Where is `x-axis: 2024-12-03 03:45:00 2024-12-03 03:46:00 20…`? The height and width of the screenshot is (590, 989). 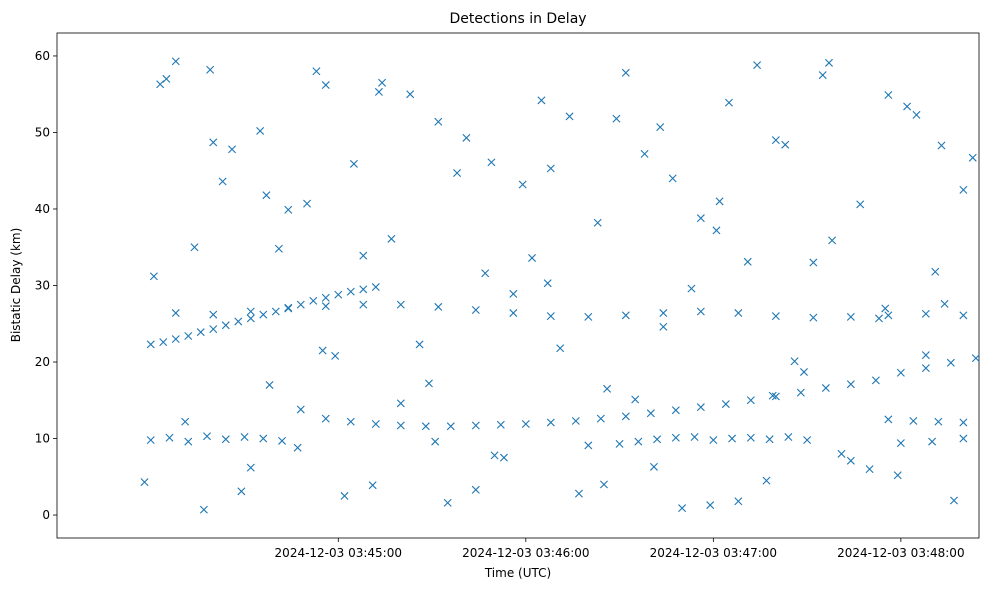
x-axis: 2024-12-03 03:45:00 2024-12-03 03:46:00 20… is located at coordinates (620, 549).